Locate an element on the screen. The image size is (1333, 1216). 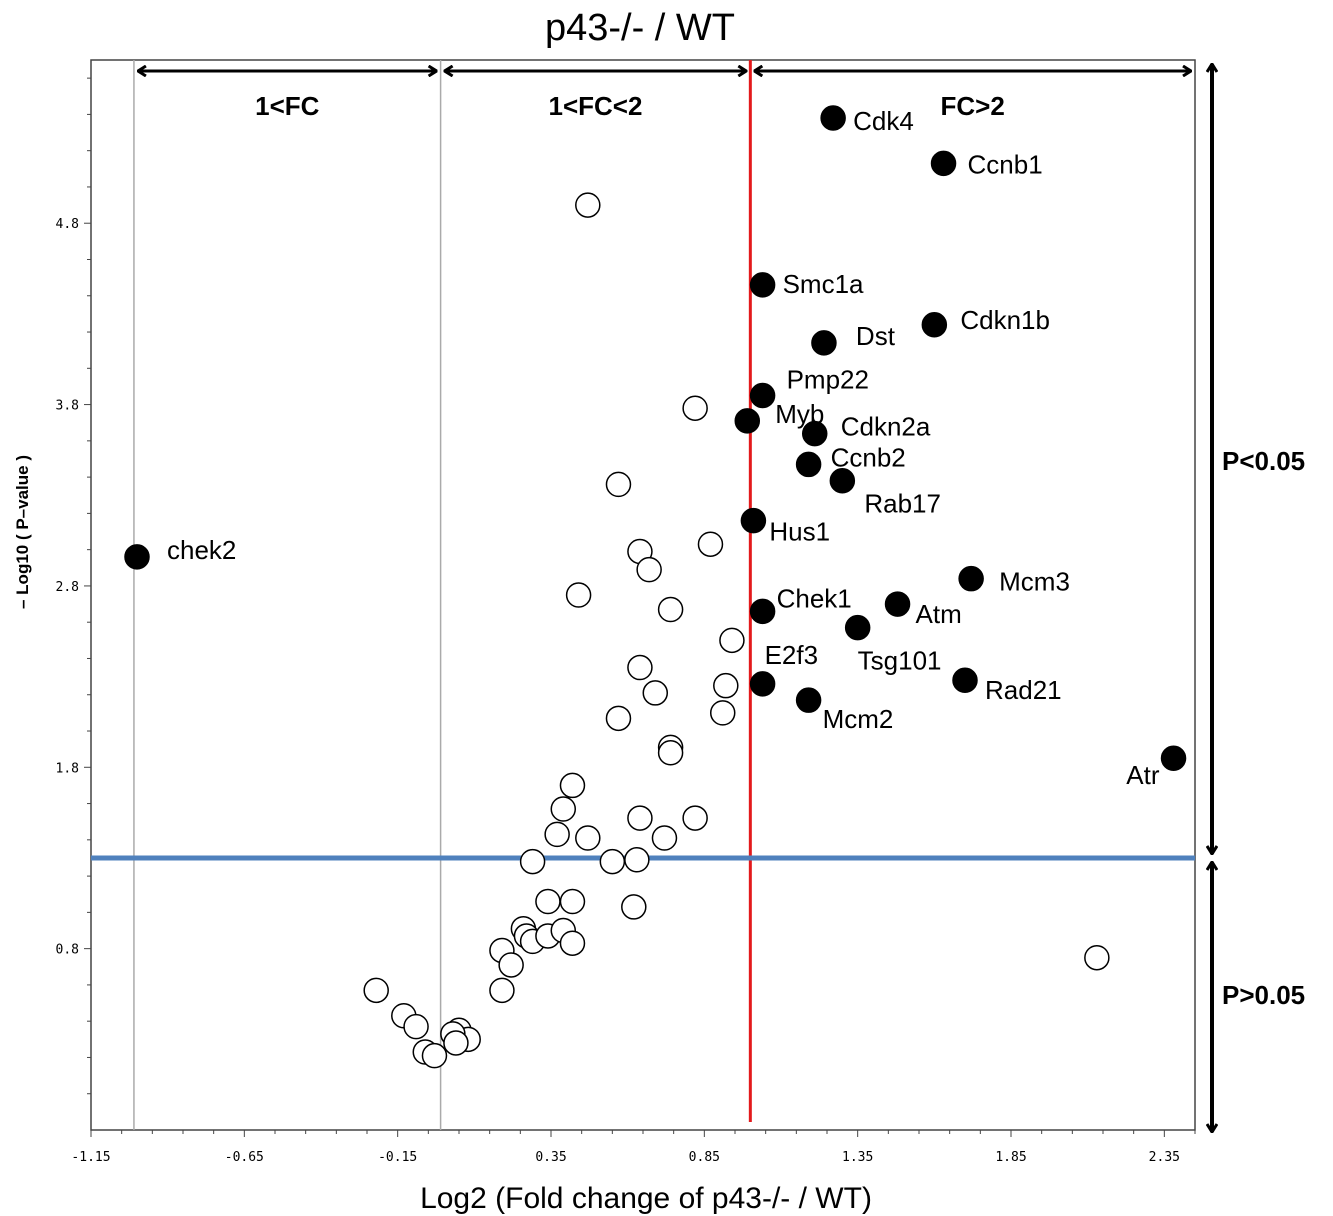
p-region-label: P<0.05 is located at coordinates (1263, 461).